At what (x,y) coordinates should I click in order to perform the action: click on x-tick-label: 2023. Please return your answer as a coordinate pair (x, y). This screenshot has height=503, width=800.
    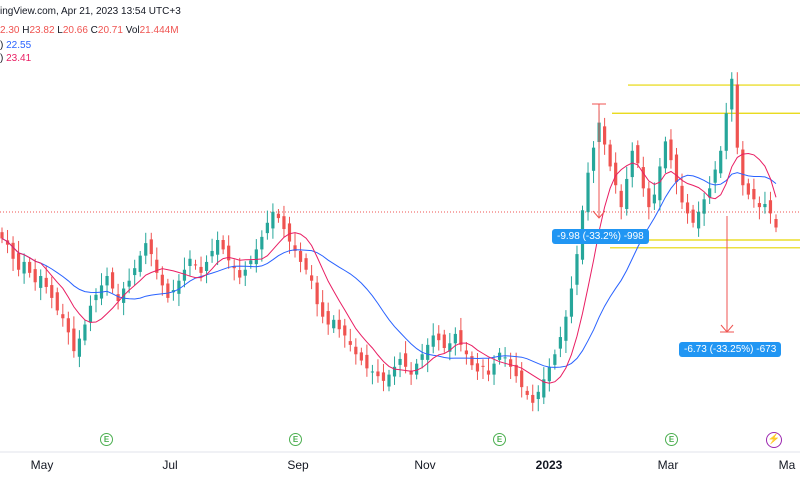
    Looking at the image, I should click on (549, 465).